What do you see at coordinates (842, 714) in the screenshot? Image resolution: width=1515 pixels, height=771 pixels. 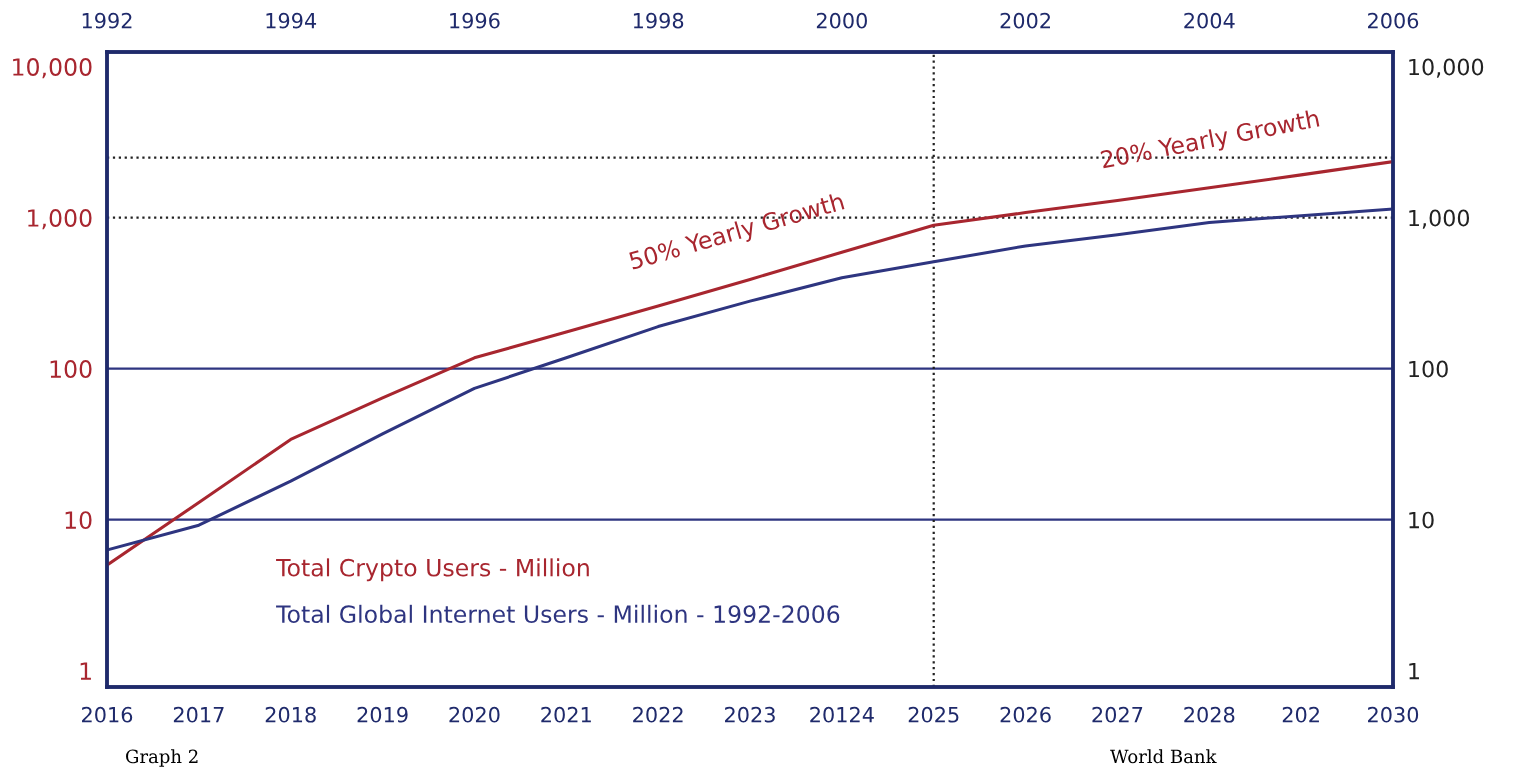 I see `x-tick-label: 20124` at bounding box center [842, 714].